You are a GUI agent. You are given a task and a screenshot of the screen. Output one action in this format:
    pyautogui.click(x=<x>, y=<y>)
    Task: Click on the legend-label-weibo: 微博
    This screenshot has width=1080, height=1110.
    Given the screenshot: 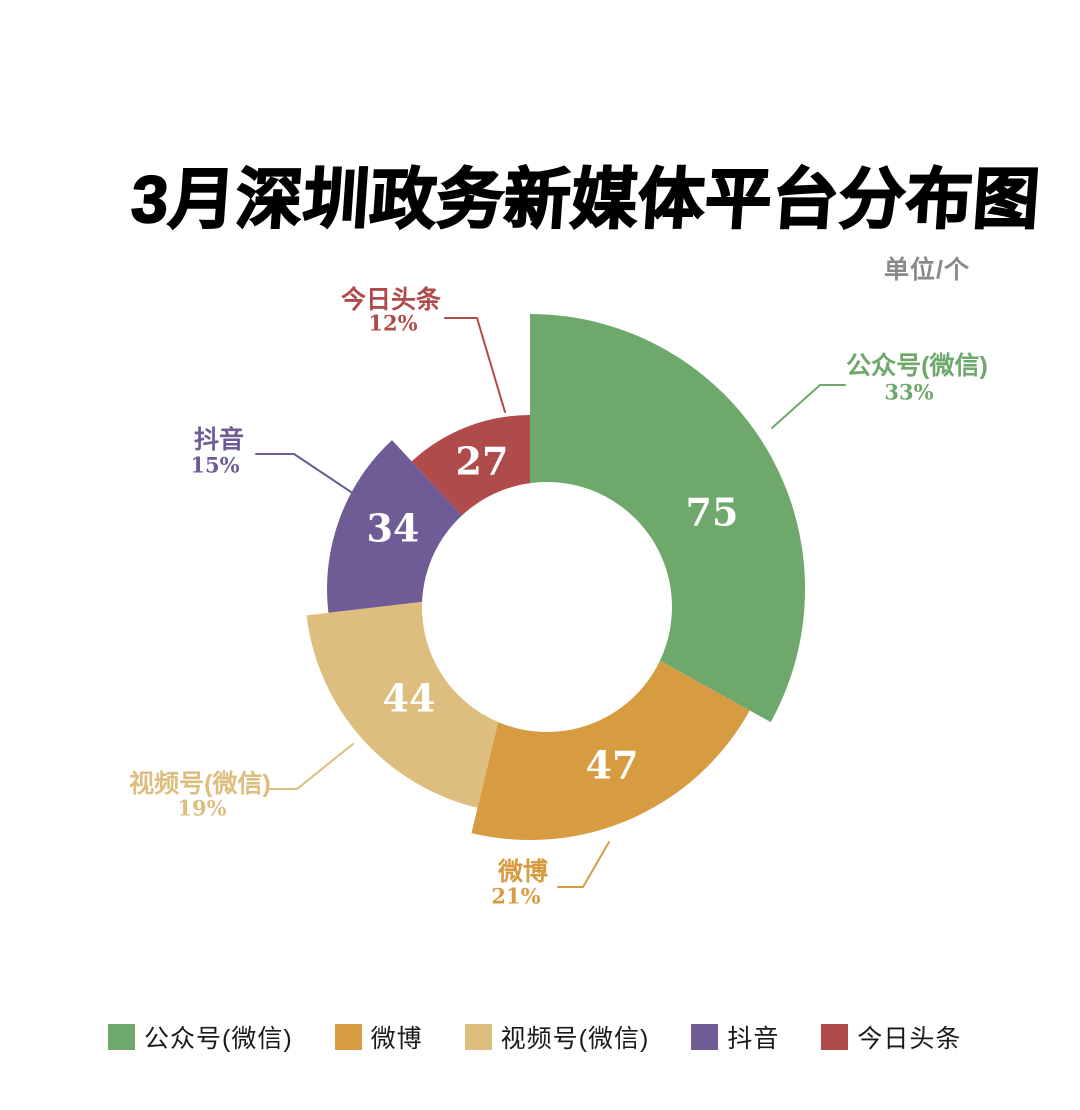 What is the action you would take?
    pyautogui.click(x=396, y=1039)
    